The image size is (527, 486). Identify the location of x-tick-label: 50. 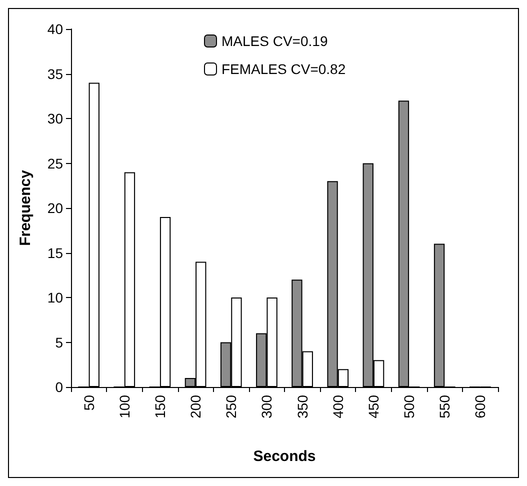
(88, 402).